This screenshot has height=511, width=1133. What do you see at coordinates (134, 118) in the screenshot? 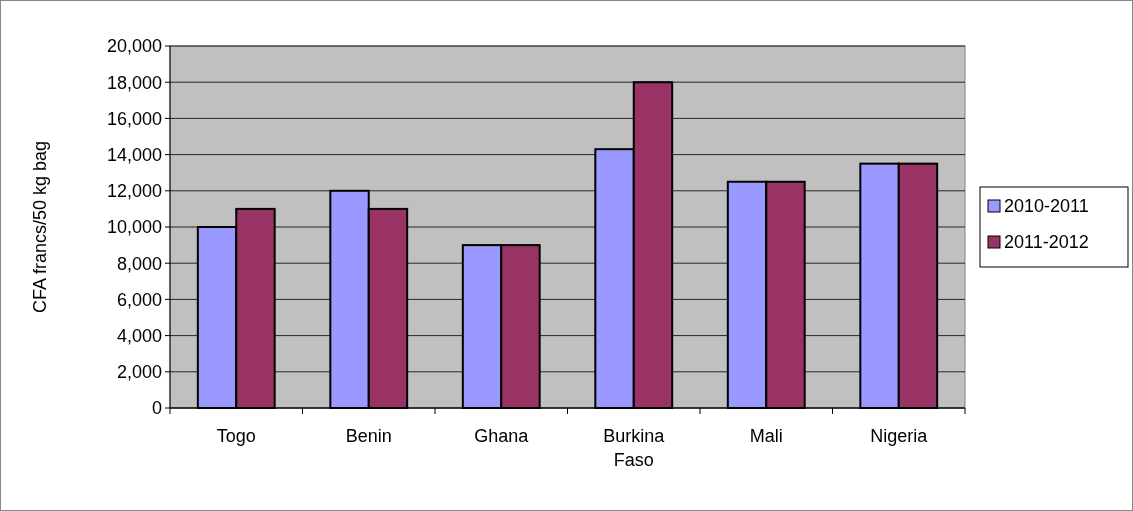
I see `y-tick-label: 16,000` at bounding box center [134, 118].